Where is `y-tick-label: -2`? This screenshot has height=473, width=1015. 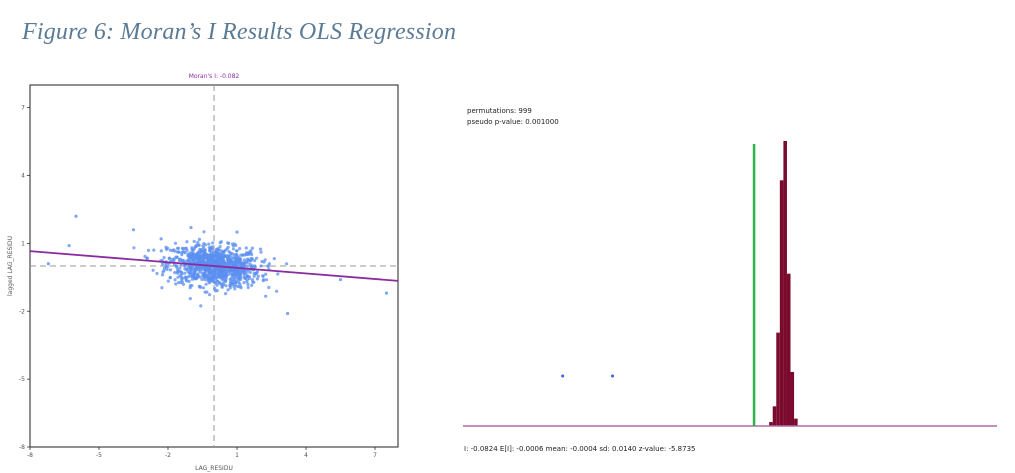
y-tick-label: -2 is located at coordinates (22, 311).